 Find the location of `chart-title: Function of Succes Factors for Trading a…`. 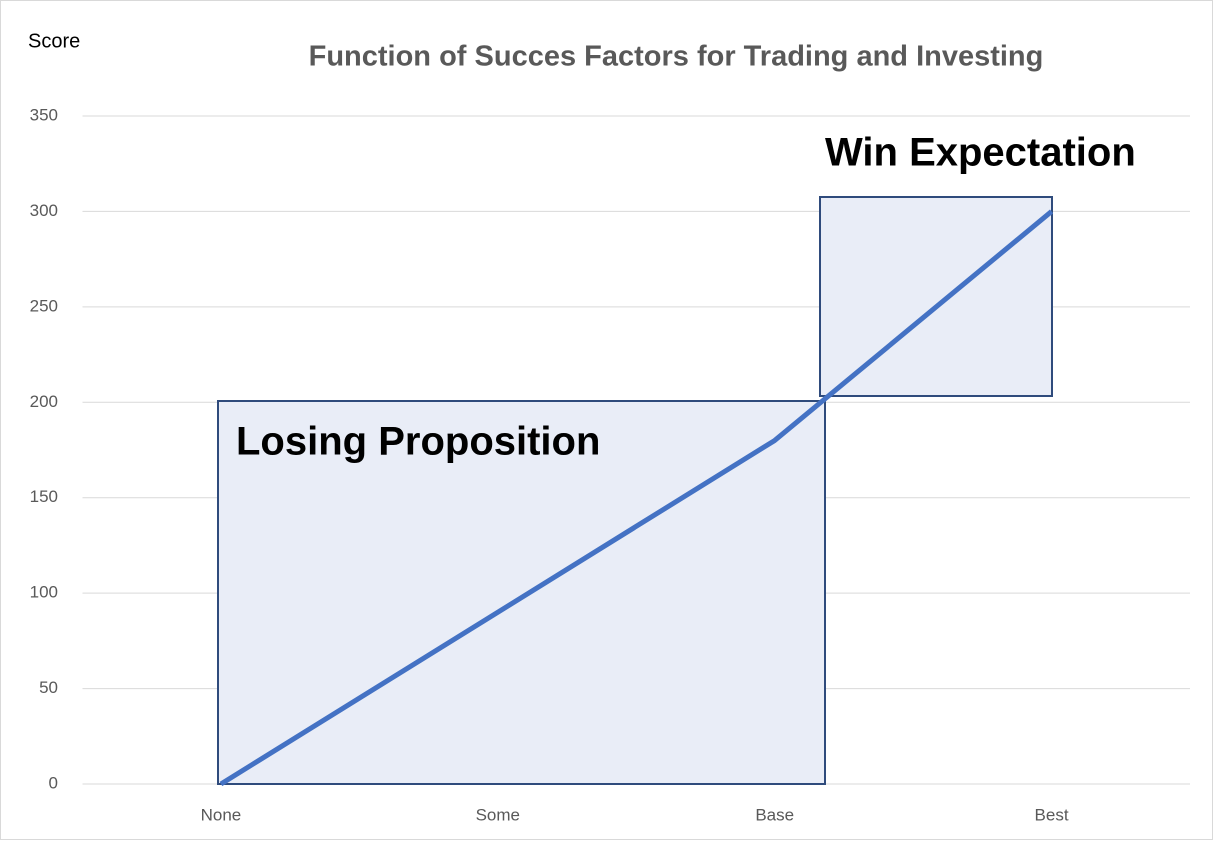

chart-title: Function of Succes Factors for Trading a… is located at coordinates (676, 57).